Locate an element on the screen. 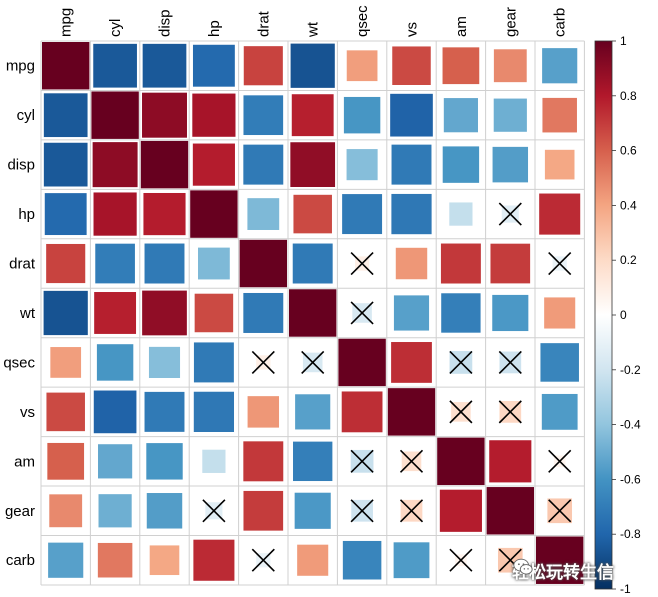 The height and width of the screenshot is (597, 658). cell-mpg-wt is located at coordinates (312, 65).